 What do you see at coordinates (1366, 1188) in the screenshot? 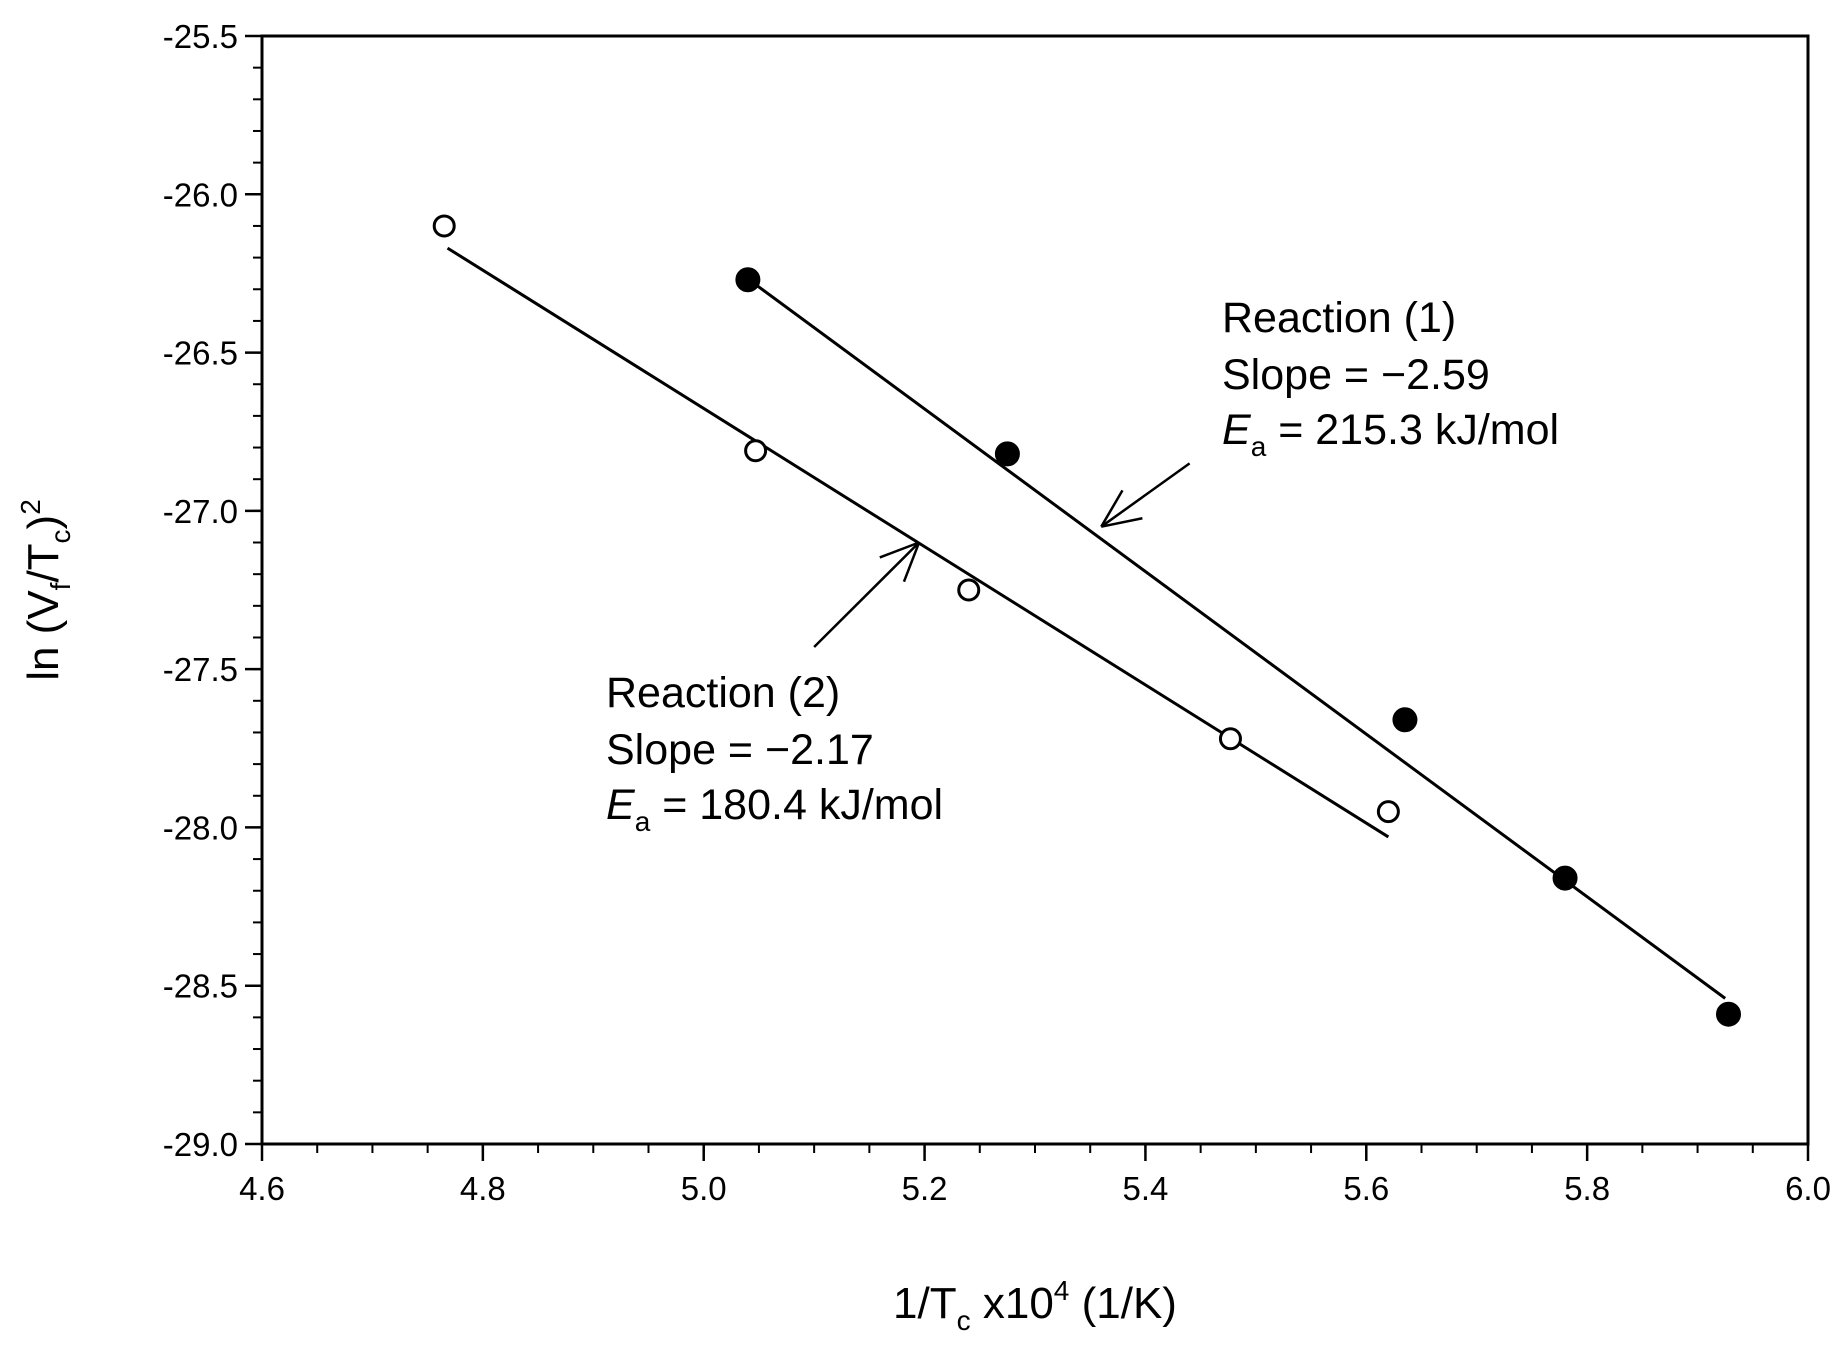
I see `x-tick-label: 5.6` at bounding box center [1366, 1188].